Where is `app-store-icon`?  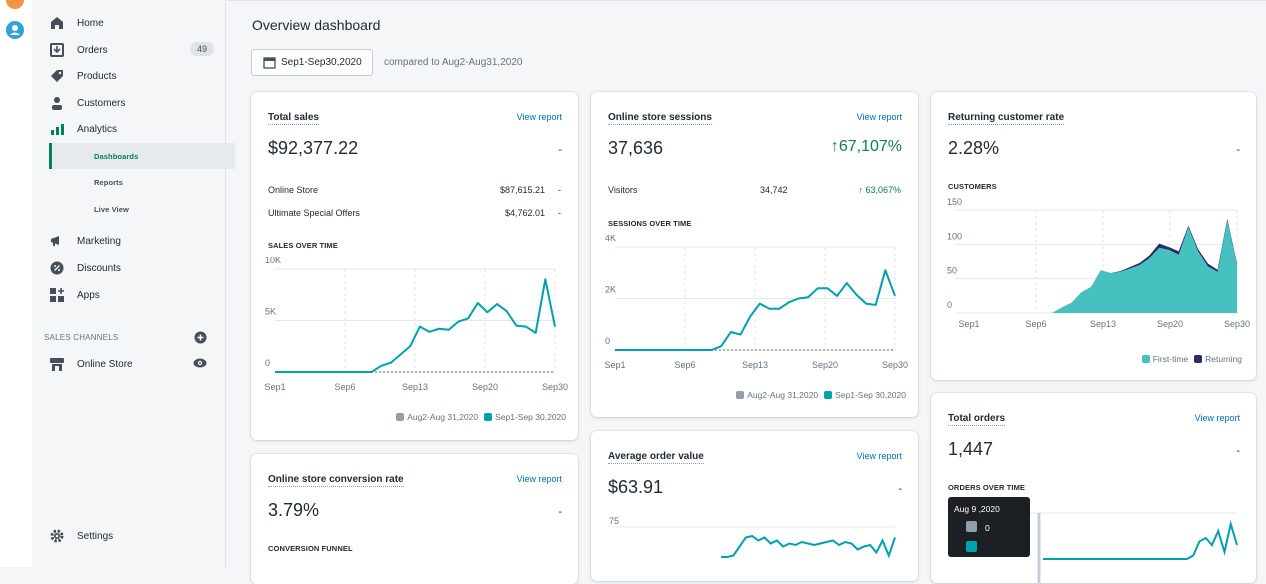
app-store-icon is located at coordinates (15, 4).